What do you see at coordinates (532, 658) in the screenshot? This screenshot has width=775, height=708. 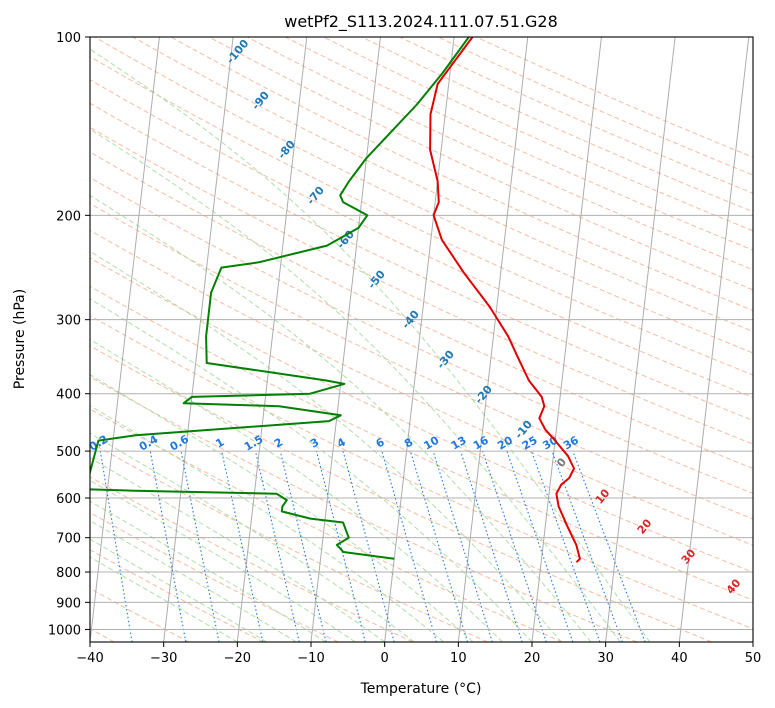 I see `x-tick-label: 20` at bounding box center [532, 658].